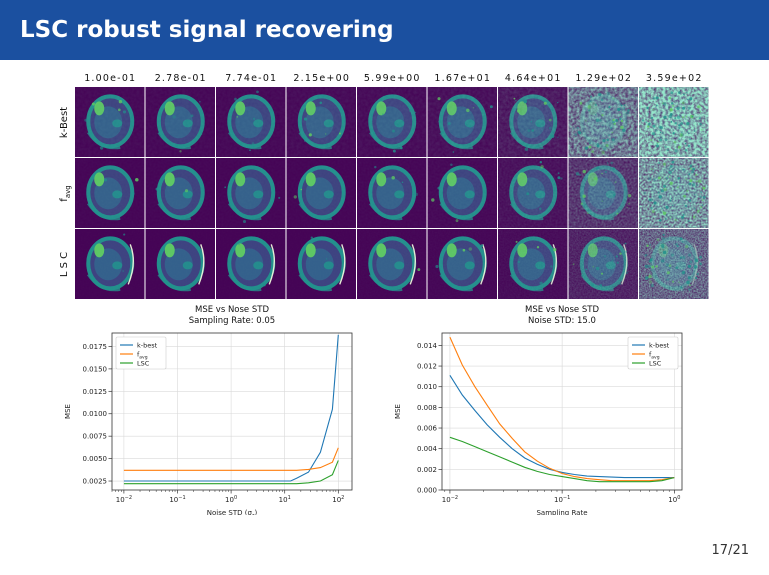 The width and height of the screenshot is (769, 575). I want to click on y-tick-label: 0.008, so click(427, 408).